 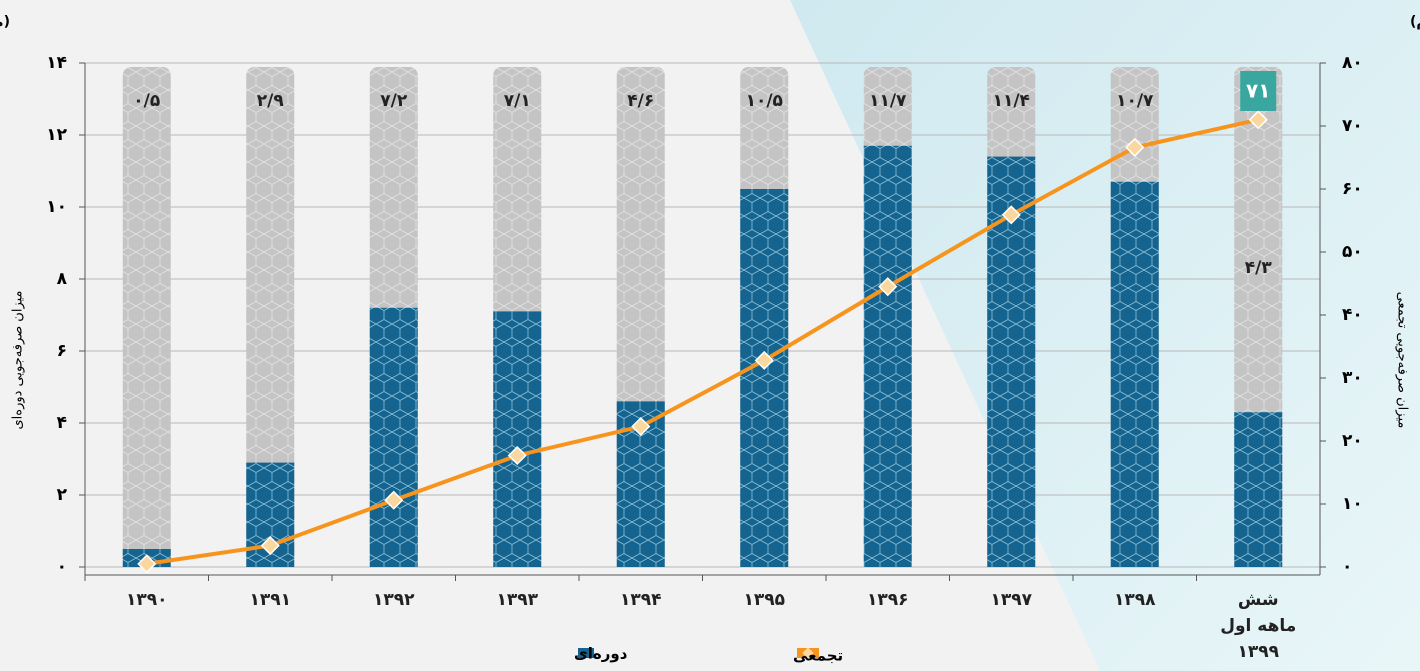 I want to click on legend-label: دوره‌ای, so click(x=601, y=654).